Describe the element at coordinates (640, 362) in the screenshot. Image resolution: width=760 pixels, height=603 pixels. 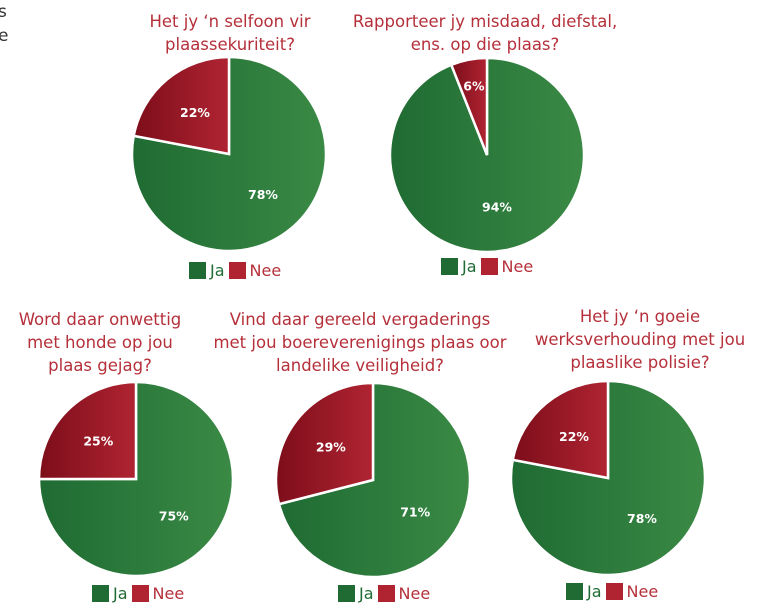
I see `title-line: plaaslike polisie?` at that location.